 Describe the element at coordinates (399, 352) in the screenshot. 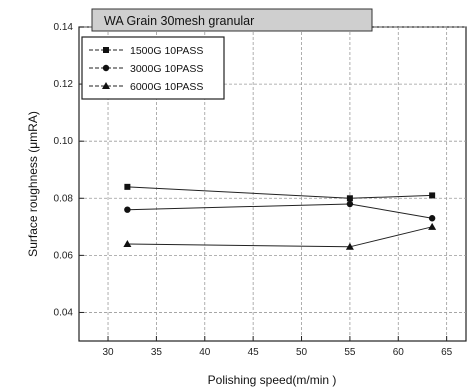

I see `x-tick-label: 60` at that location.